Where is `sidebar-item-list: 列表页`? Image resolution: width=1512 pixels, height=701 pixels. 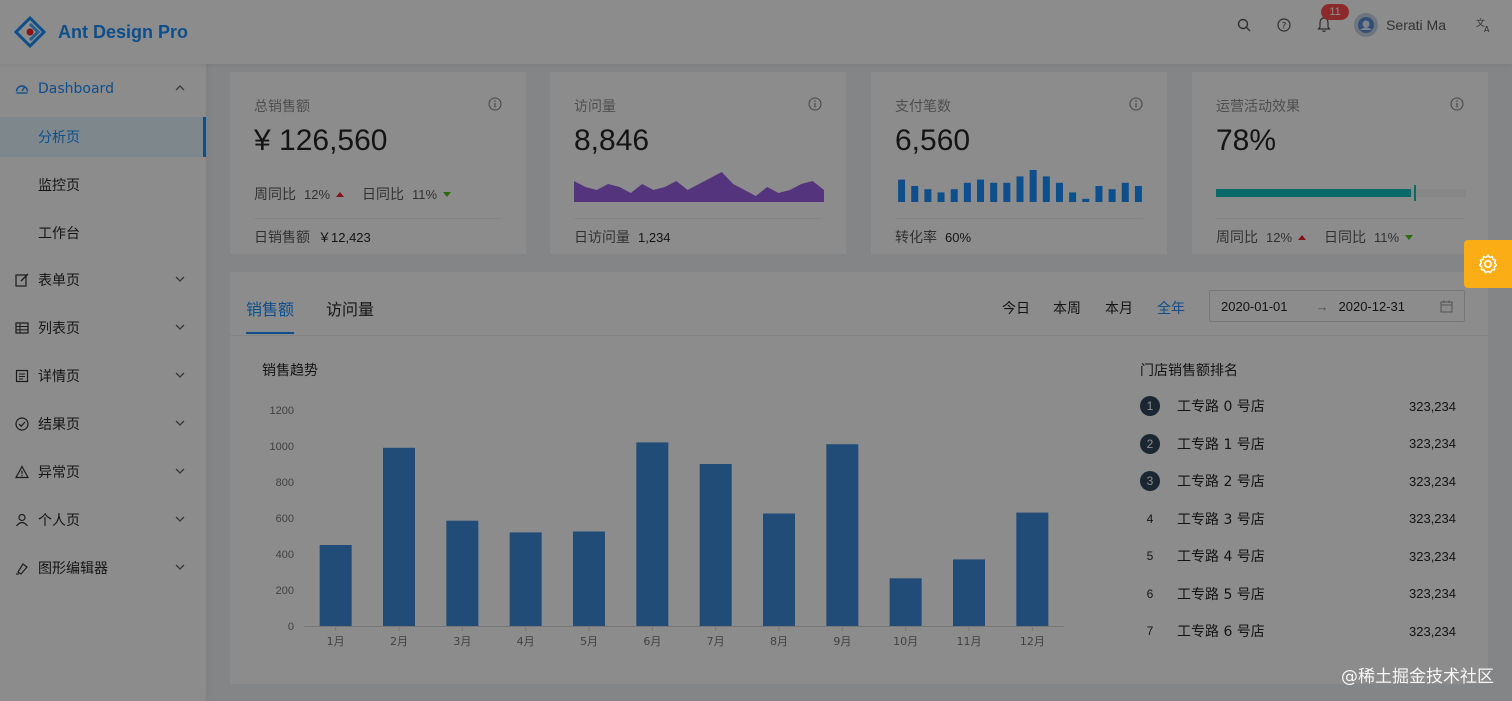
sidebar-item-list: 列表页 is located at coordinates (103, 328).